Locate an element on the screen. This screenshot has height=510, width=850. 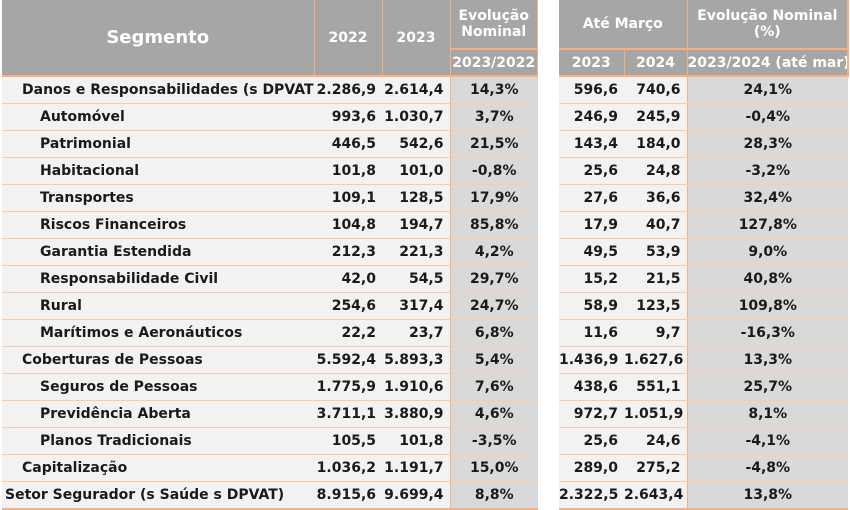
table-row: 289,0 275,2 -4,8% is located at coordinates (704, 468).